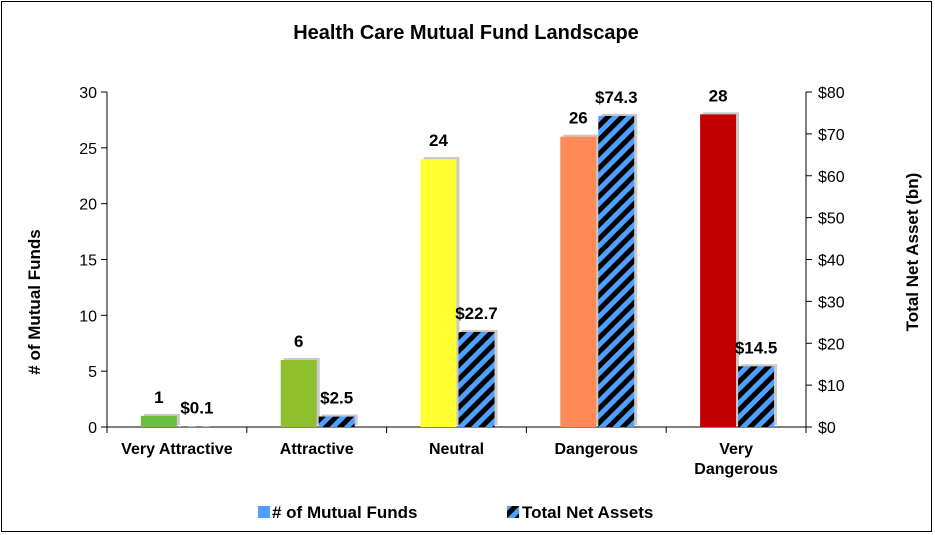 This screenshot has height=535, width=935. I want to click on legend-label-mutual-funds: # of Mutual Funds, so click(344, 512).